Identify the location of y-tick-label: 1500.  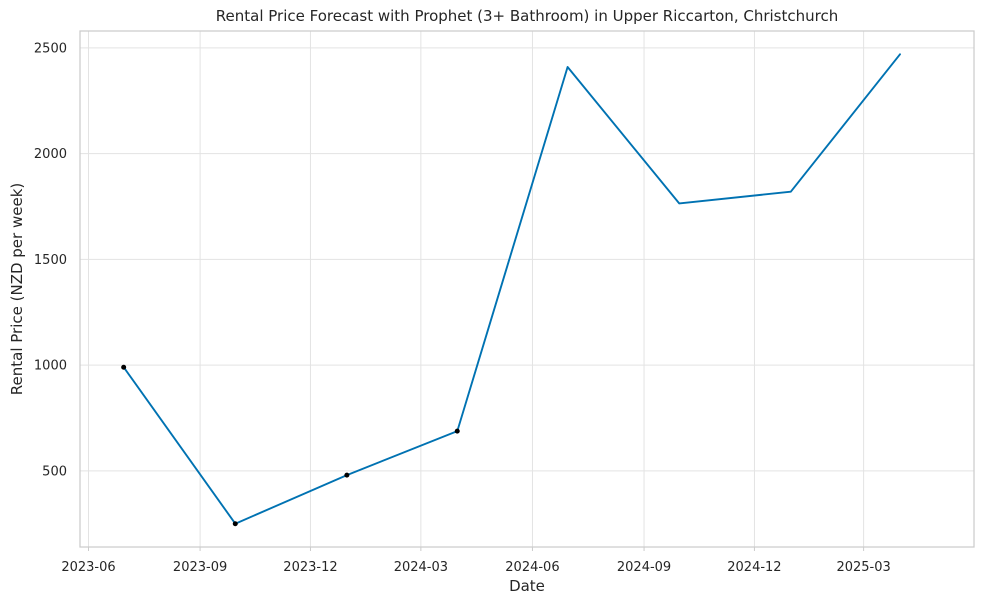
(50, 260).